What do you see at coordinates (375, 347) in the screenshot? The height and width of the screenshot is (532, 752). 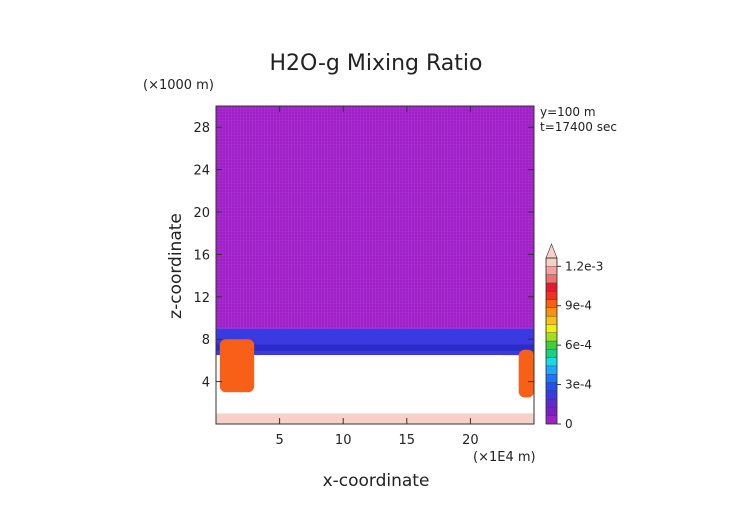 I see `region-moist-band-core` at bounding box center [375, 347].